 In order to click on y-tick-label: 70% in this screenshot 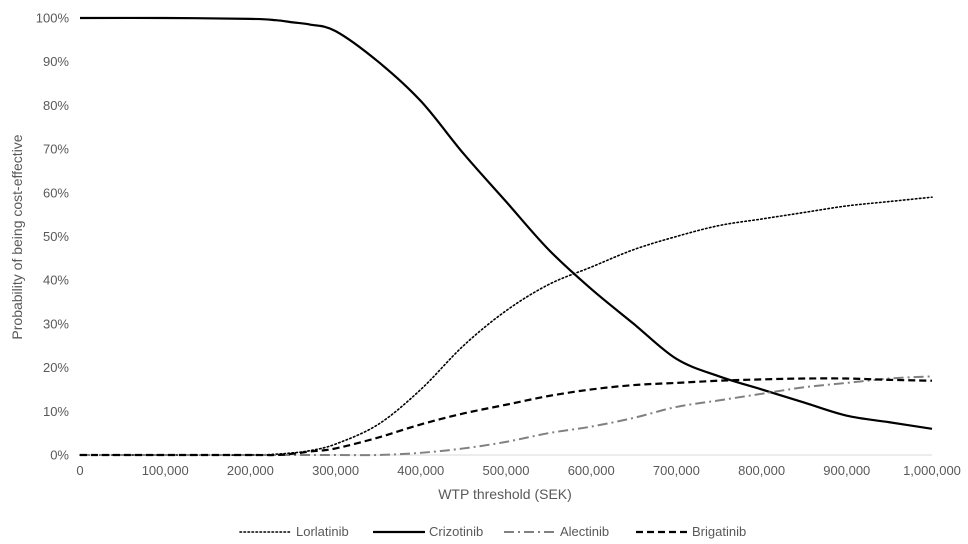, I will do `click(56, 149)`.